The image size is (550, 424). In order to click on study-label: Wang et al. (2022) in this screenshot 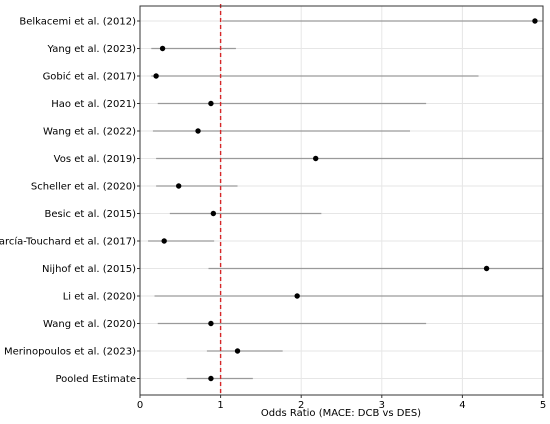, I will do `click(89, 132)`.